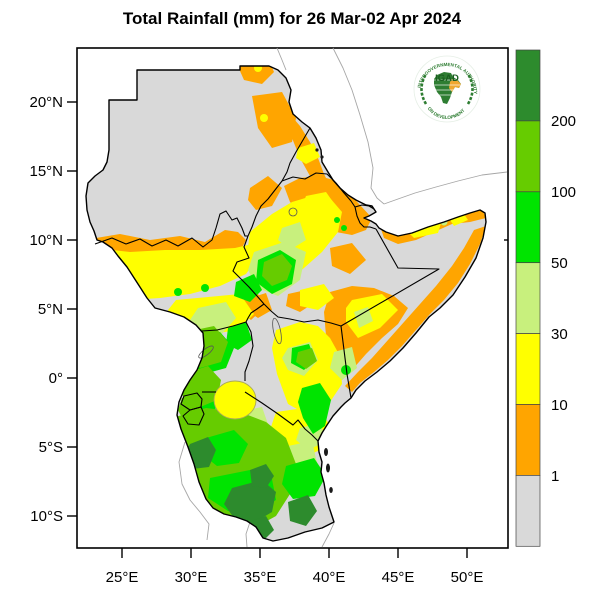  What do you see at coordinates (46, 171) in the screenshot?
I see `y-tick-label: 15°N` at bounding box center [46, 171].